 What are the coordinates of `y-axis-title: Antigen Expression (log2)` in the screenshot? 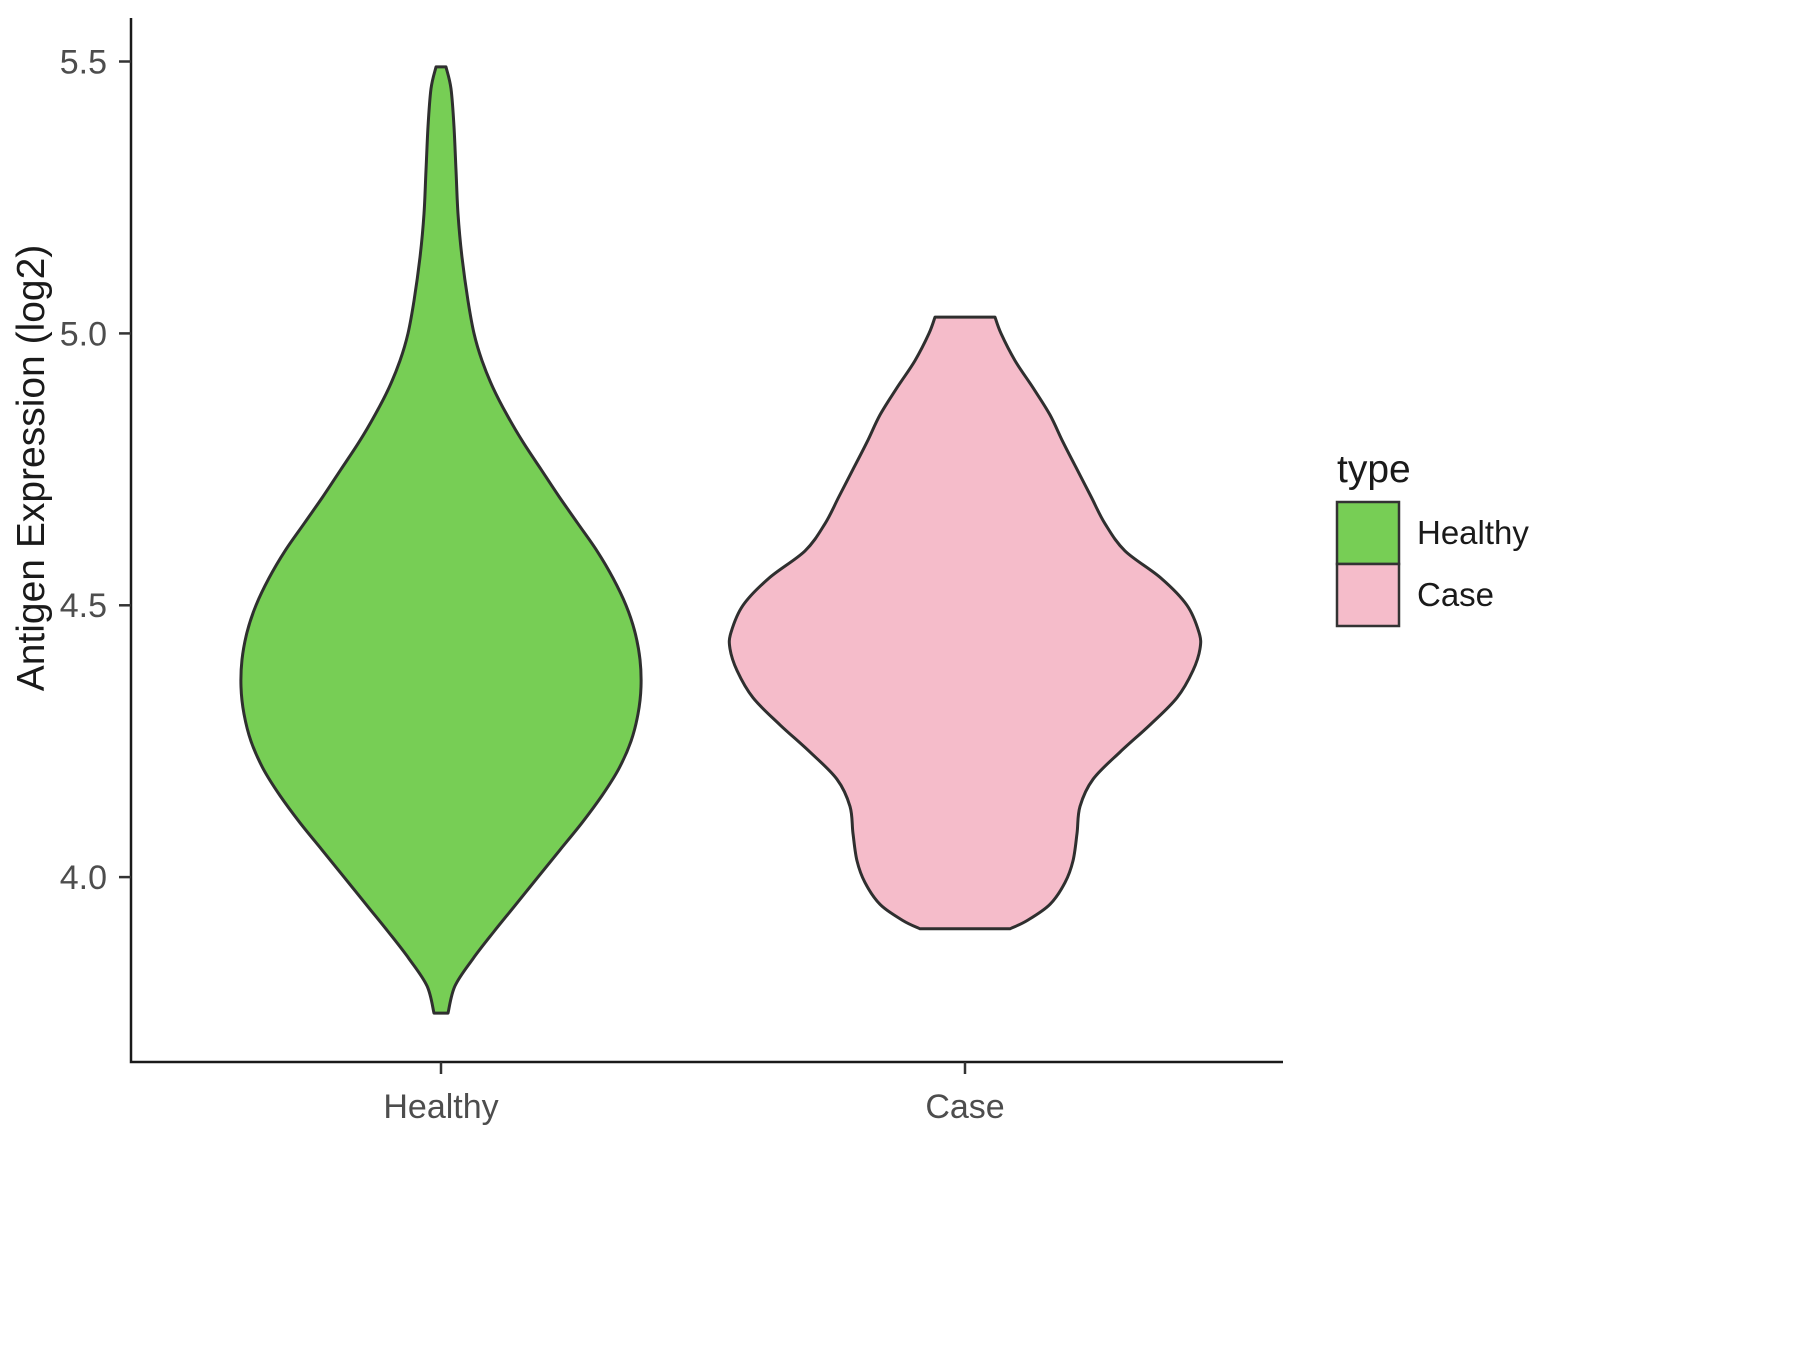 It's located at (31, 468).